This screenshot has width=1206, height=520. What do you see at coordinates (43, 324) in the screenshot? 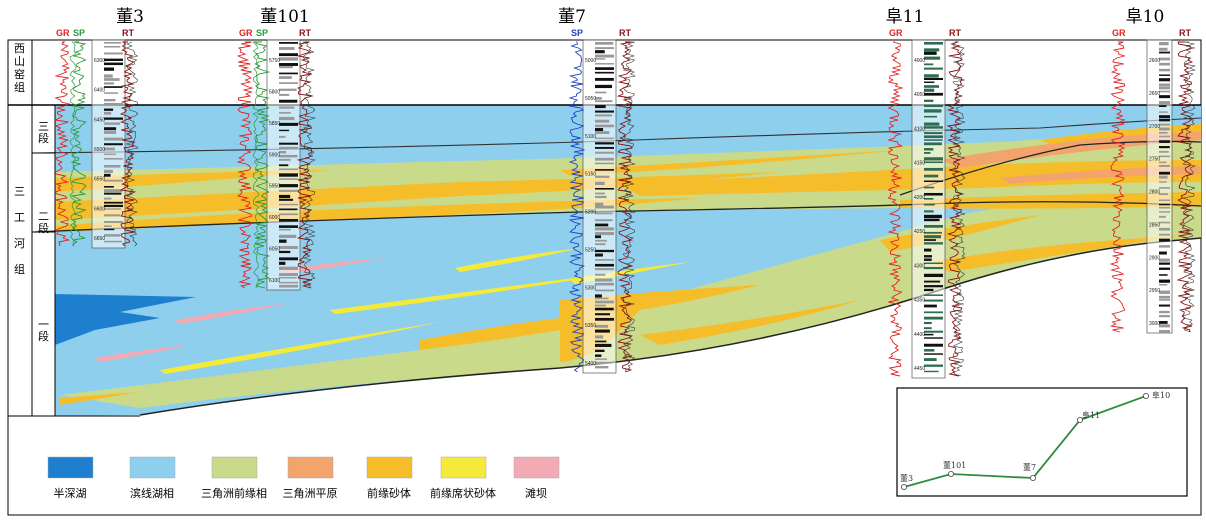
I see `member-label-1-char: 一` at bounding box center [43, 324].